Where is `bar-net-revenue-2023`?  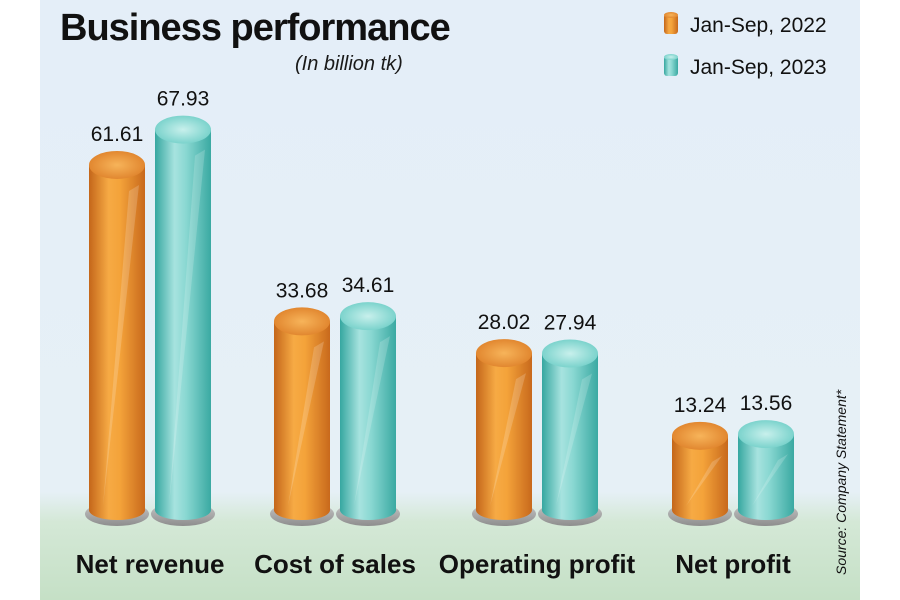
bar-net-revenue-2023 is located at coordinates (183, 320).